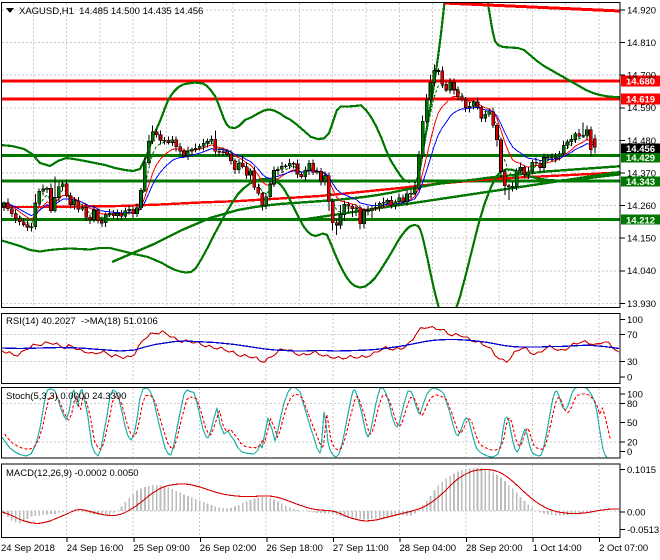 Image resolution: width=660 pixels, height=560 pixels. What do you see at coordinates (632, 442) in the screenshot?
I see `svg-text: 20` at bounding box center [632, 442].